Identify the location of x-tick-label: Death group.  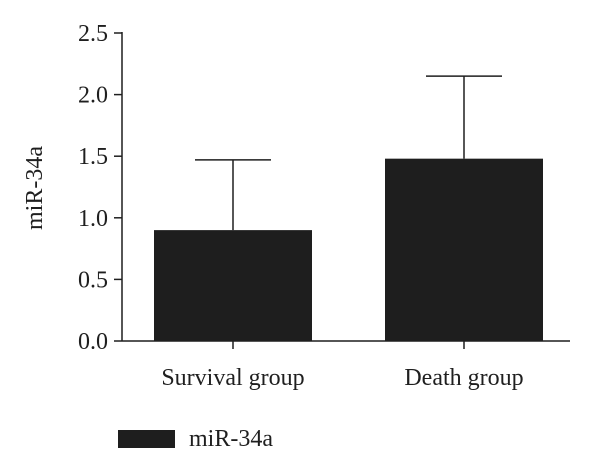
(463, 378).